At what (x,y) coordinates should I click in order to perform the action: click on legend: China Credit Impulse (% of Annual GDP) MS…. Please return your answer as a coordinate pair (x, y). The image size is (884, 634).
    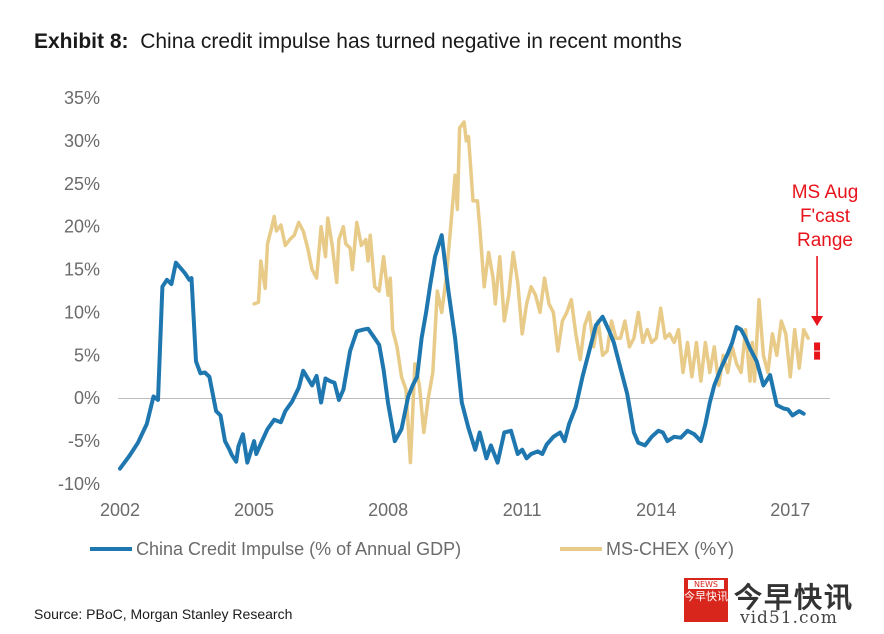
    Looking at the image, I should click on (412, 549).